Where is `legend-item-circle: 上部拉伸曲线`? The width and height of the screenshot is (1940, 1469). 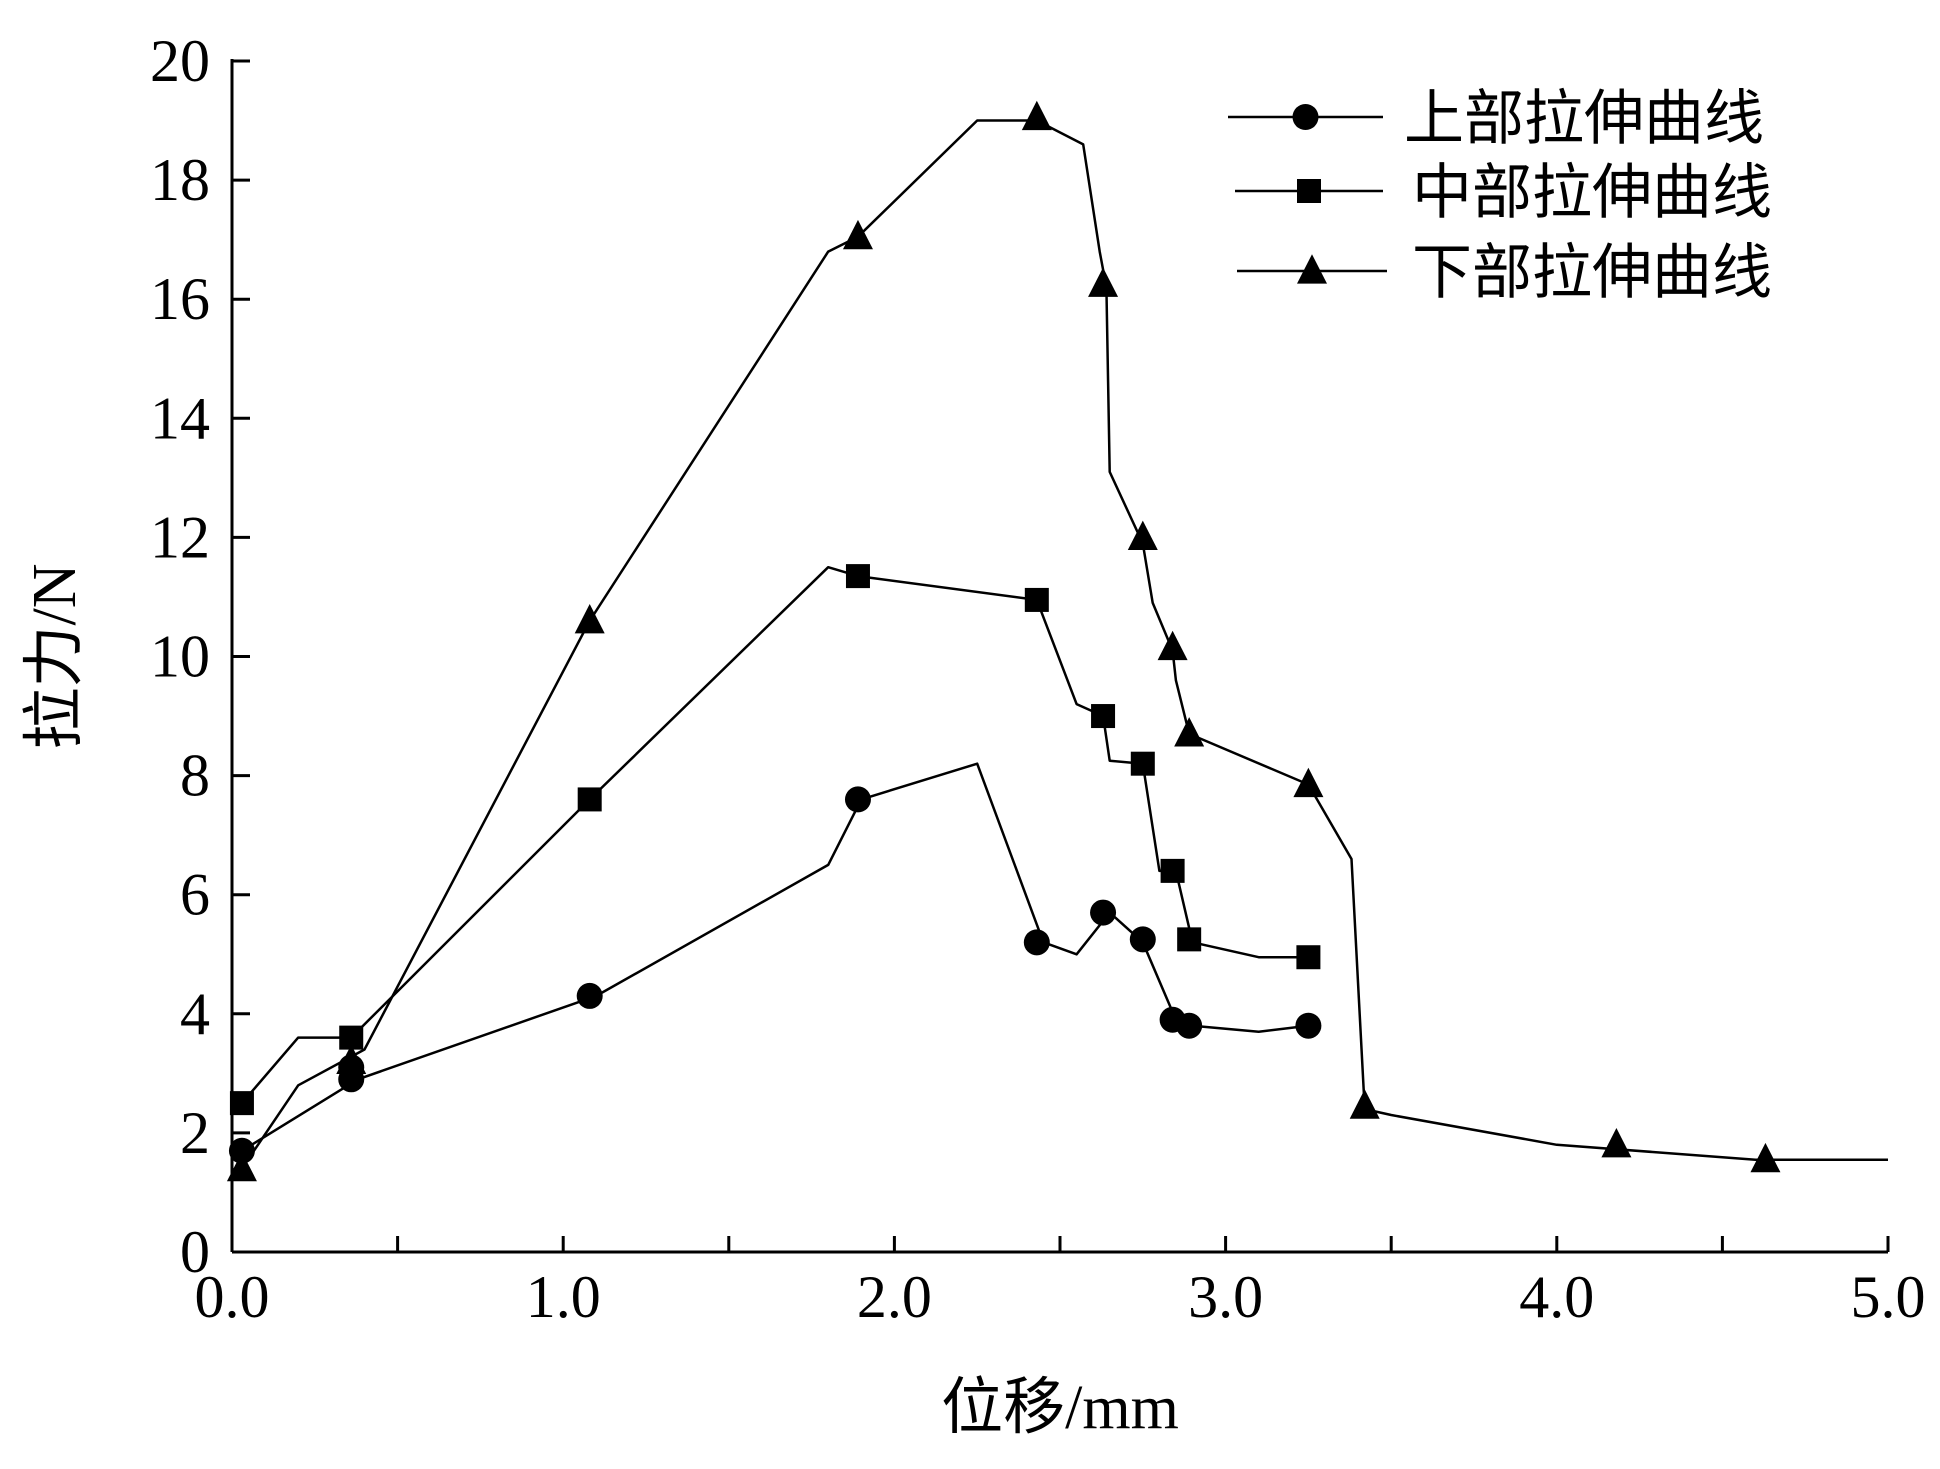 legend-item-circle: 上部拉伸曲线 is located at coordinates (1496, 119).